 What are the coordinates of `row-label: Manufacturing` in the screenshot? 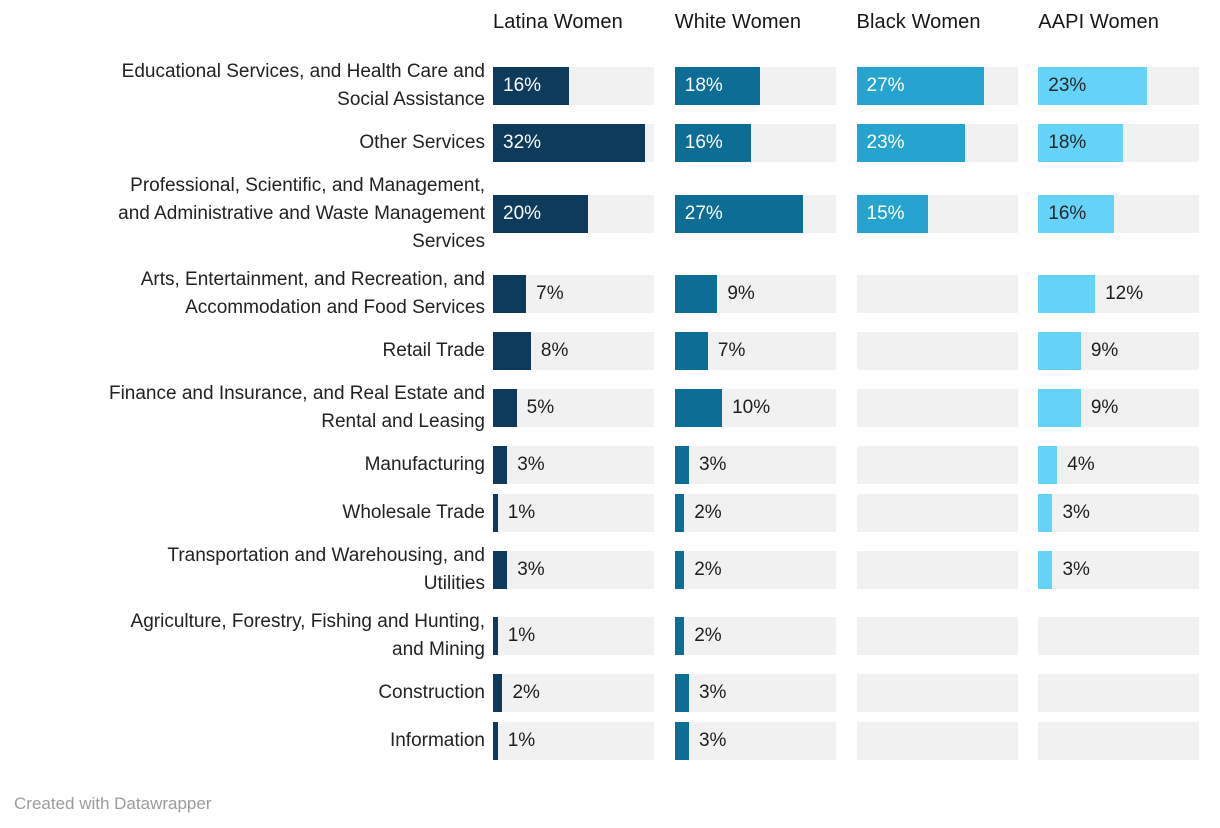 It's located at (424, 464).